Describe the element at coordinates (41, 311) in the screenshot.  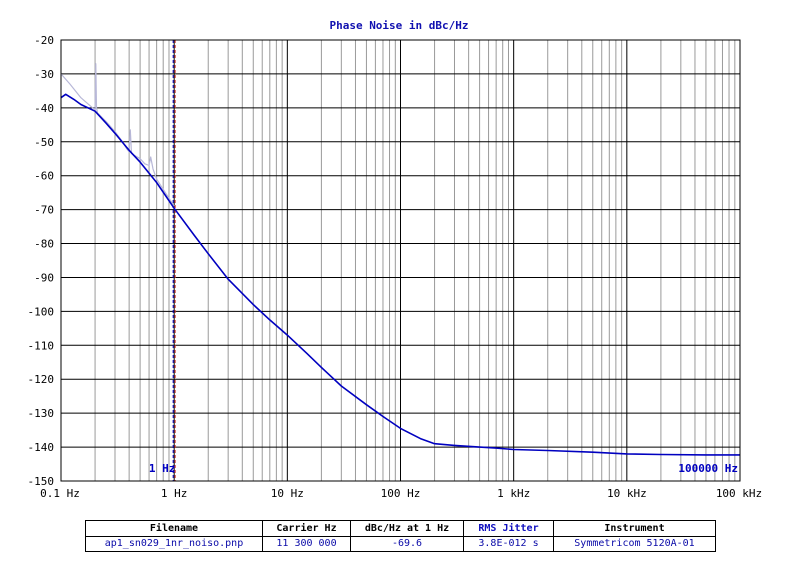
I see `y-tick-label: -100` at that location.